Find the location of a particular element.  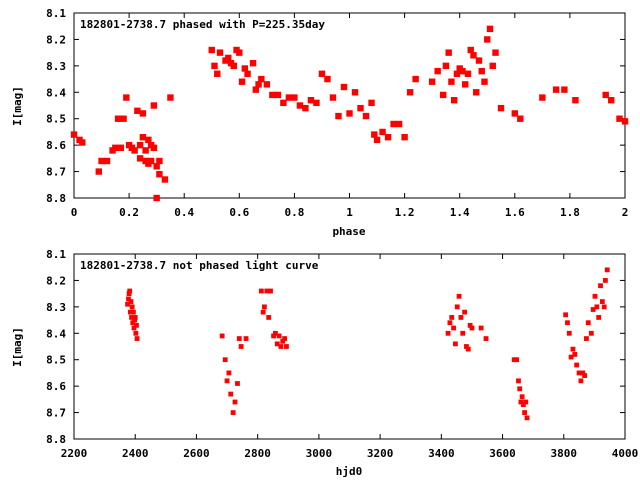

y-axis-label: I[mag] is located at coordinates (17, 347).